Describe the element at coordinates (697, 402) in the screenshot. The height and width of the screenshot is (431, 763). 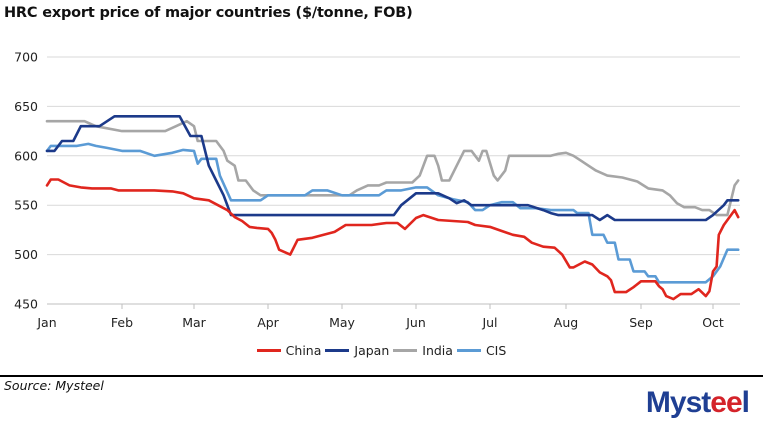
I see `mysteel-logo: Mysteel` at that location.